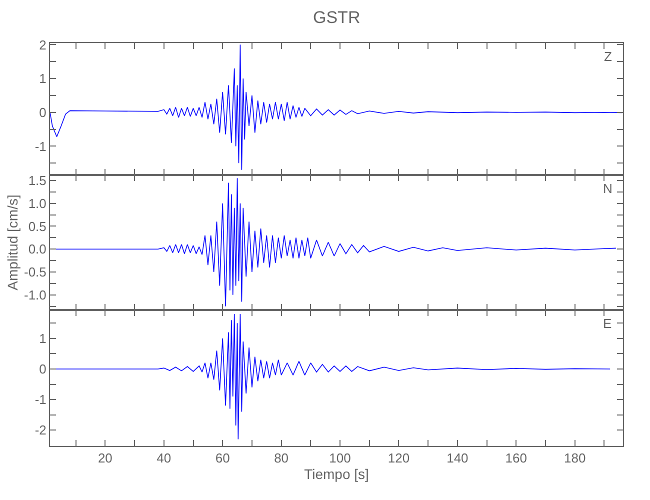 This screenshot has width=650, height=500. I want to click on x-tick-label: 180, so click(575, 458).